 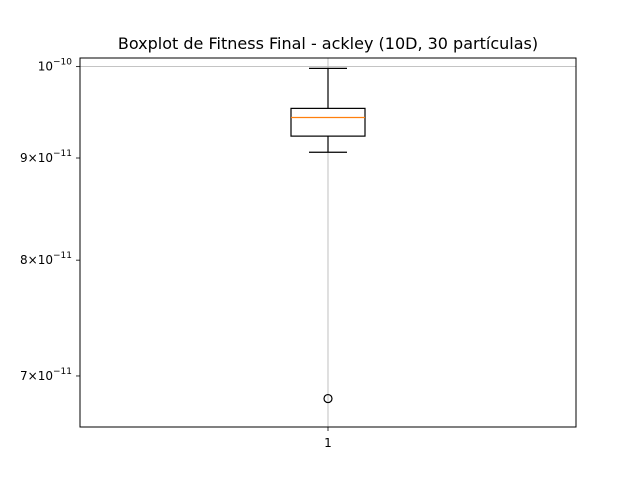 I want to click on y-tick-label: 10−10, so click(x=55, y=66).